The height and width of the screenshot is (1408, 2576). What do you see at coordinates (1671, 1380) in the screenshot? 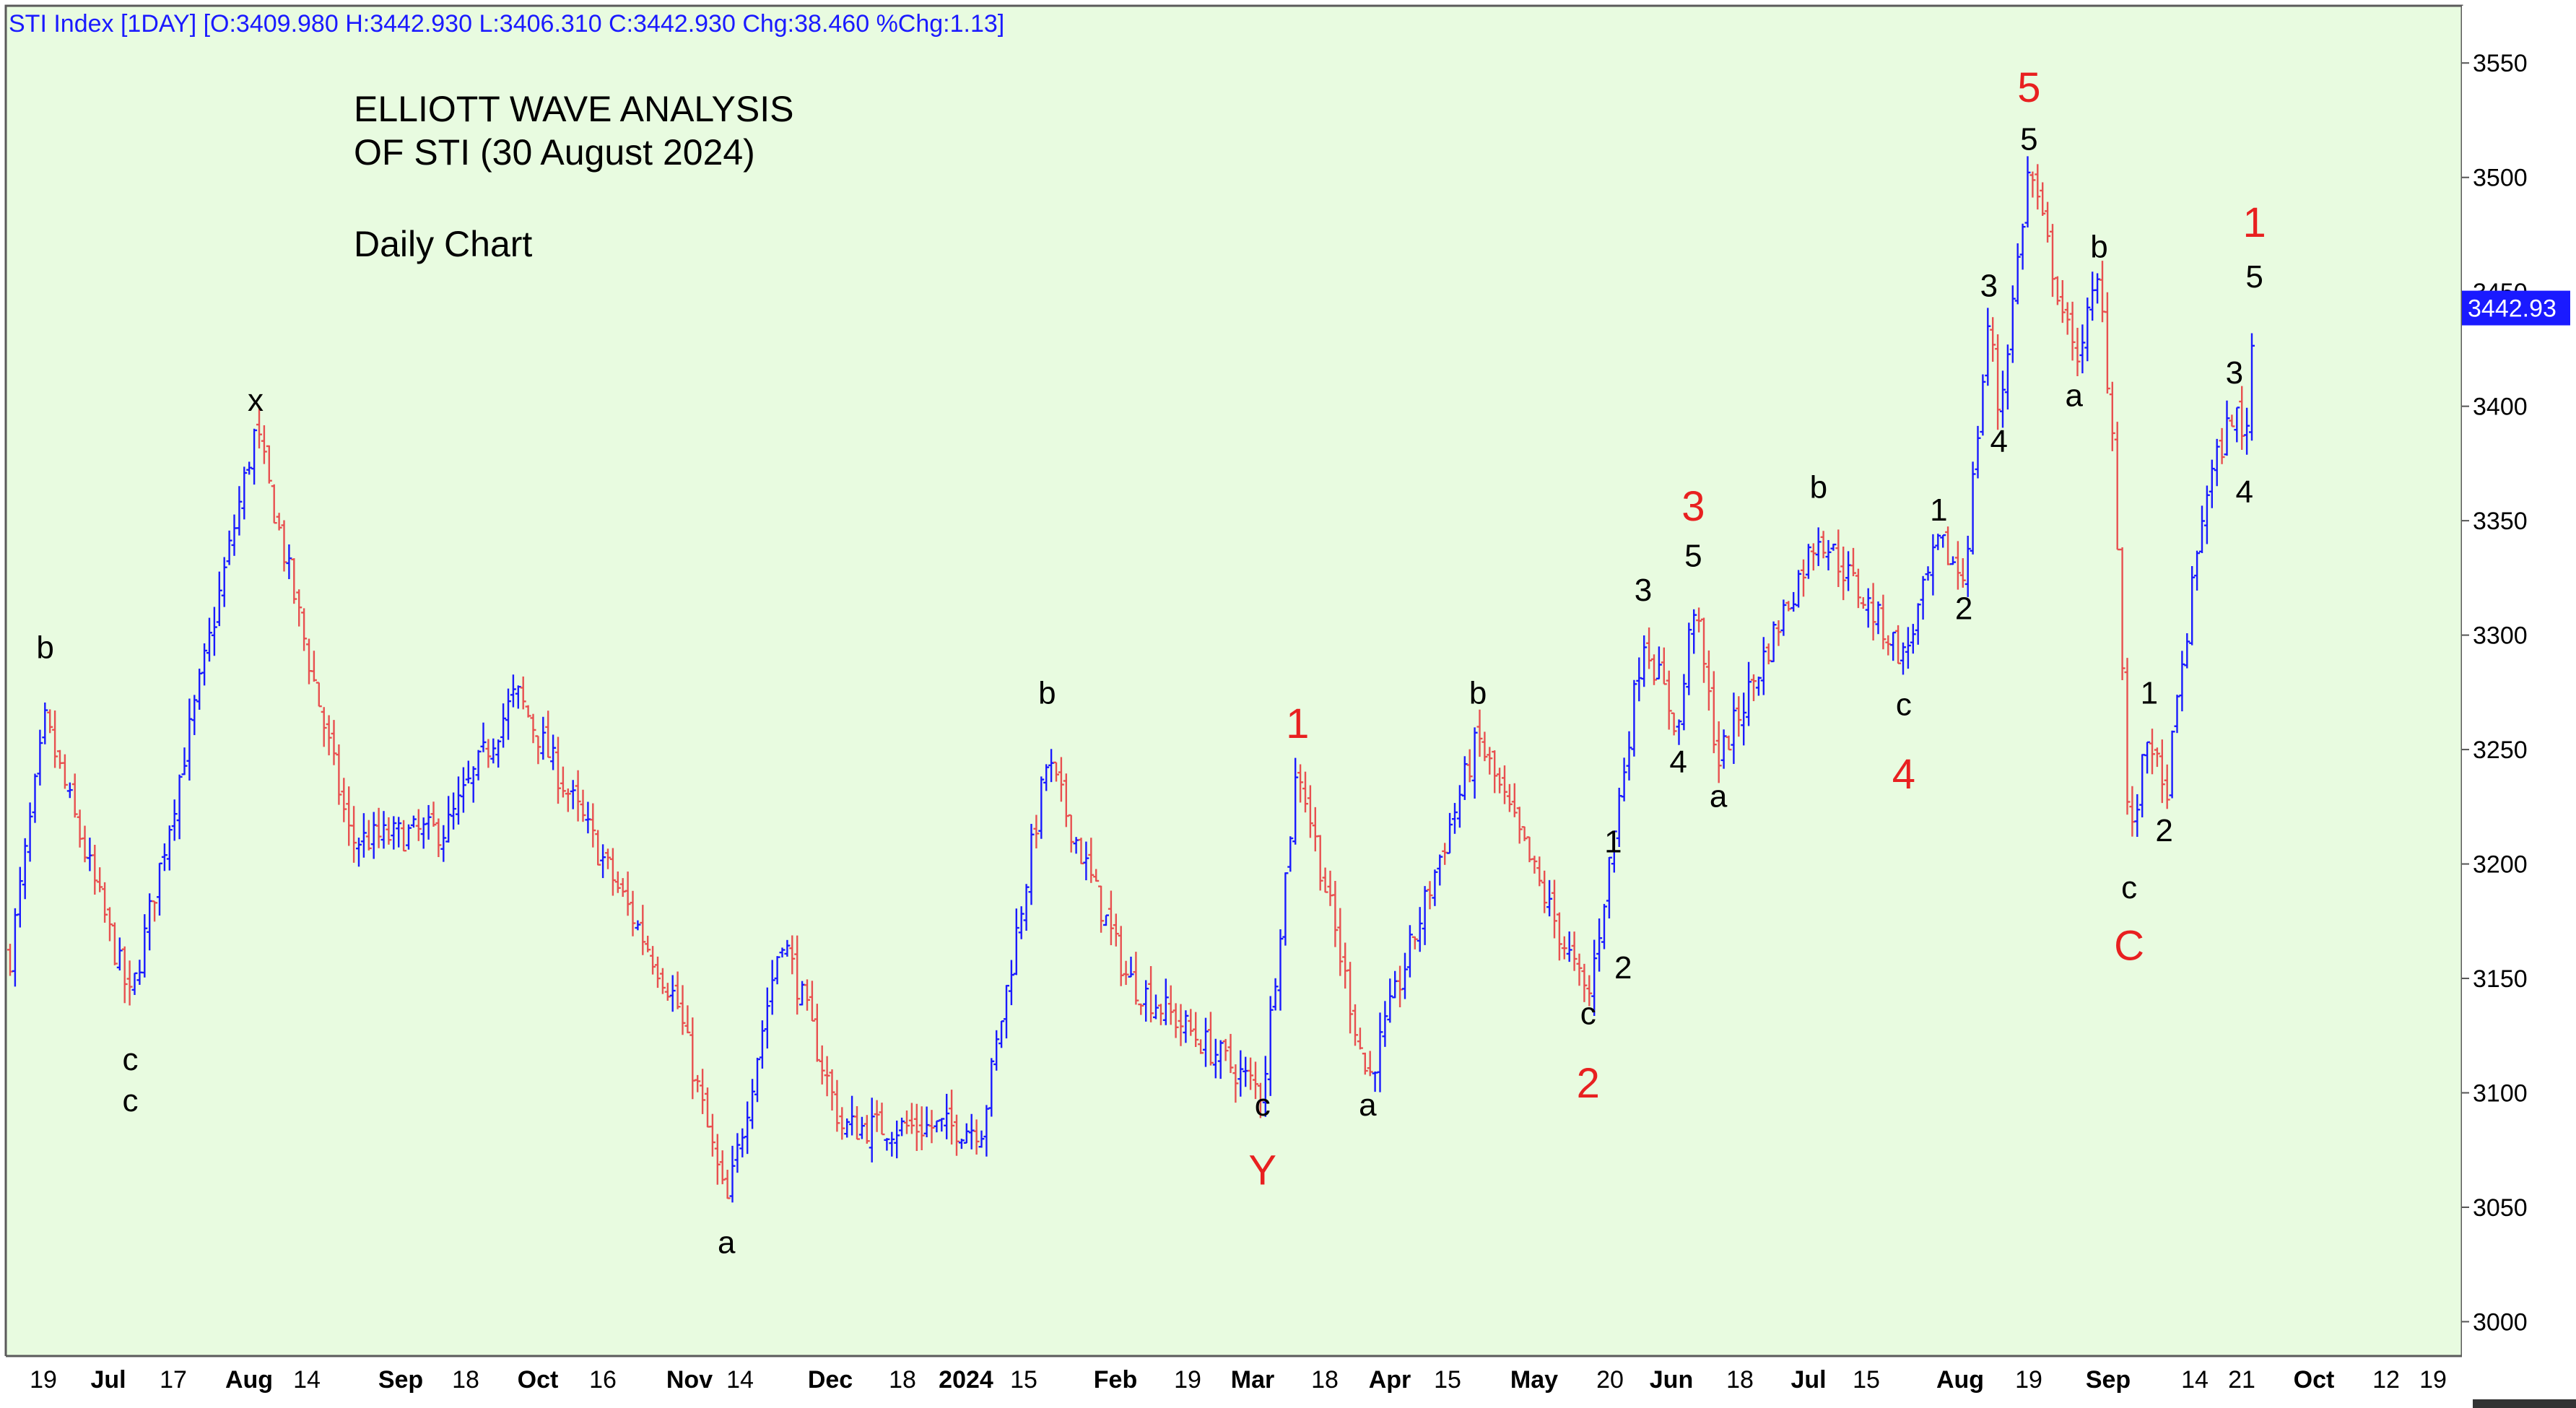
I see `x-tick-label: Jun` at bounding box center [1671, 1380].